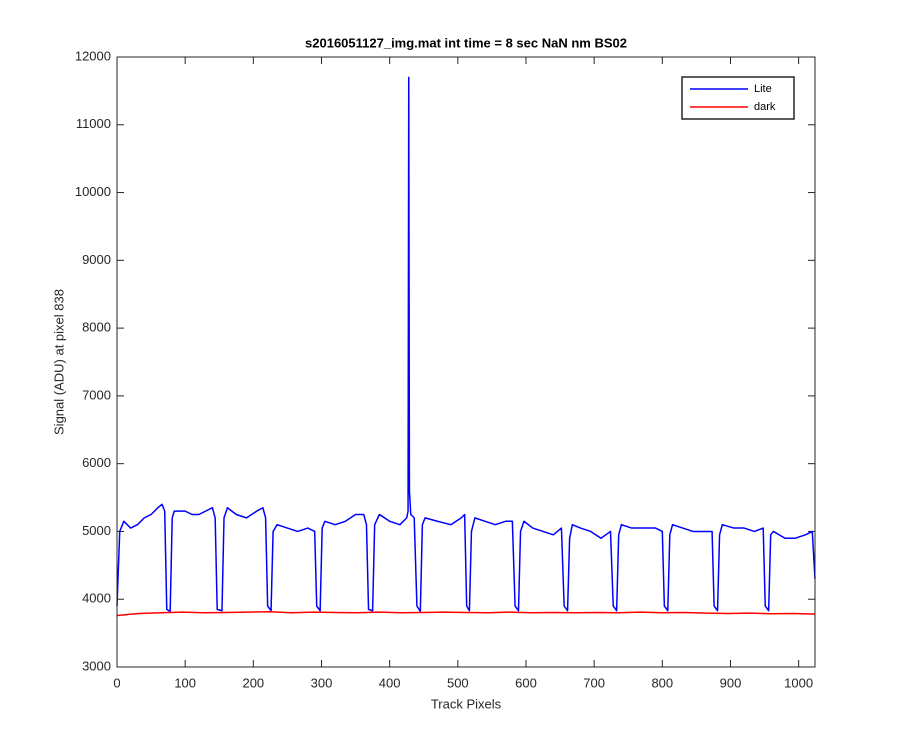  What do you see at coordinates (93, 55) in the screenshot?
I see `y-tick-label: 12000` at bounding box center [93, 55].